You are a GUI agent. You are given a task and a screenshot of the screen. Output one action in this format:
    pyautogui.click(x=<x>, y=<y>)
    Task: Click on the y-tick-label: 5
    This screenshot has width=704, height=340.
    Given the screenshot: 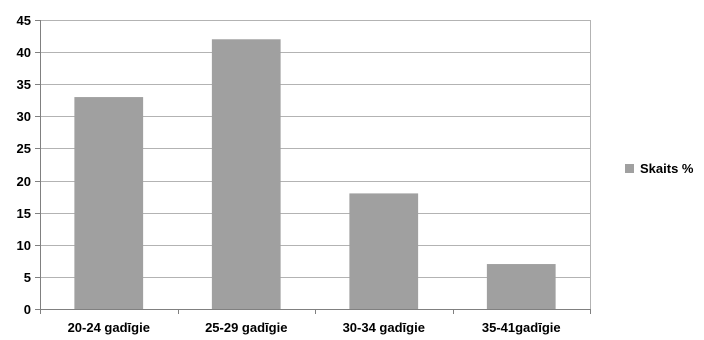 What is the action you would take?
    pyautogui.click(x=27, y=277)
    